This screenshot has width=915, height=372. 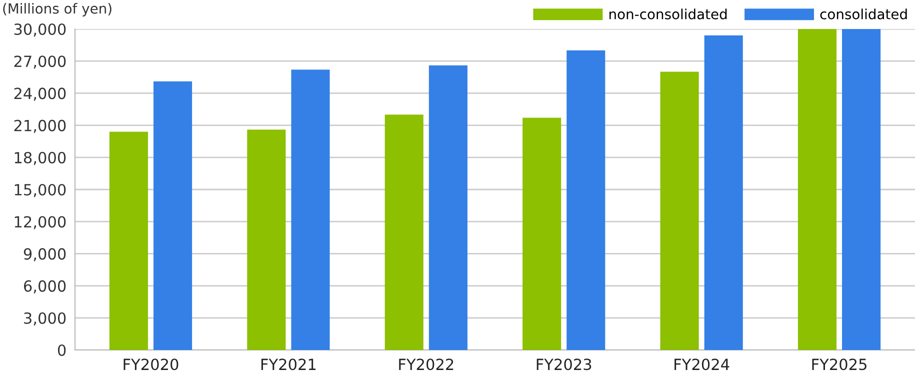 I want to click on y-tick-label: 9,000, so click(x=45, y=255).